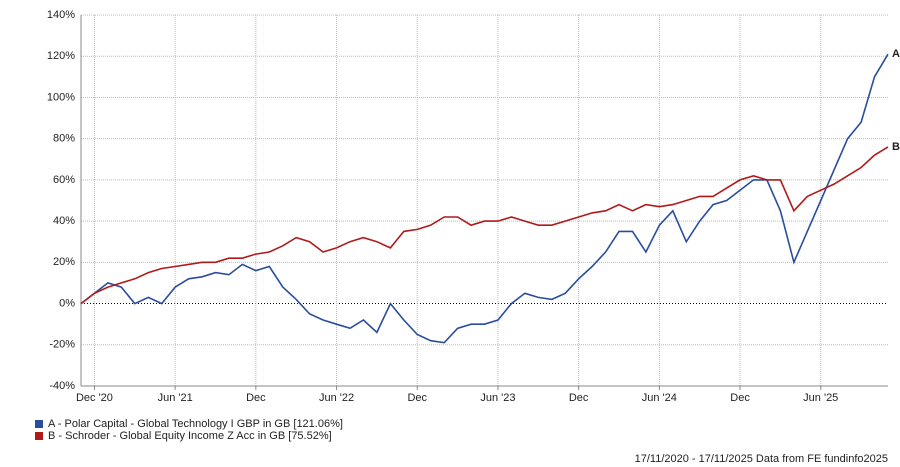 This screenshot has width=900, height=467. Describe the element at coordinates (336, 398) in the screenshot. I see `x-tick-label: Jun '22` at that location.